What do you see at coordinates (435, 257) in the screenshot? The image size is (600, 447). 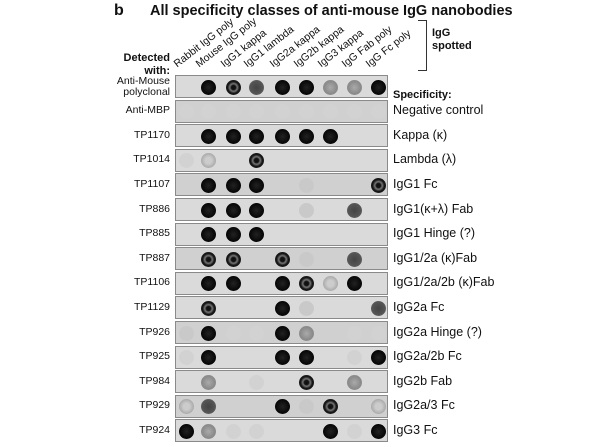 I see `specificity-label: IgG1/2a (κ)Fab` at bounding box center [435, 257].